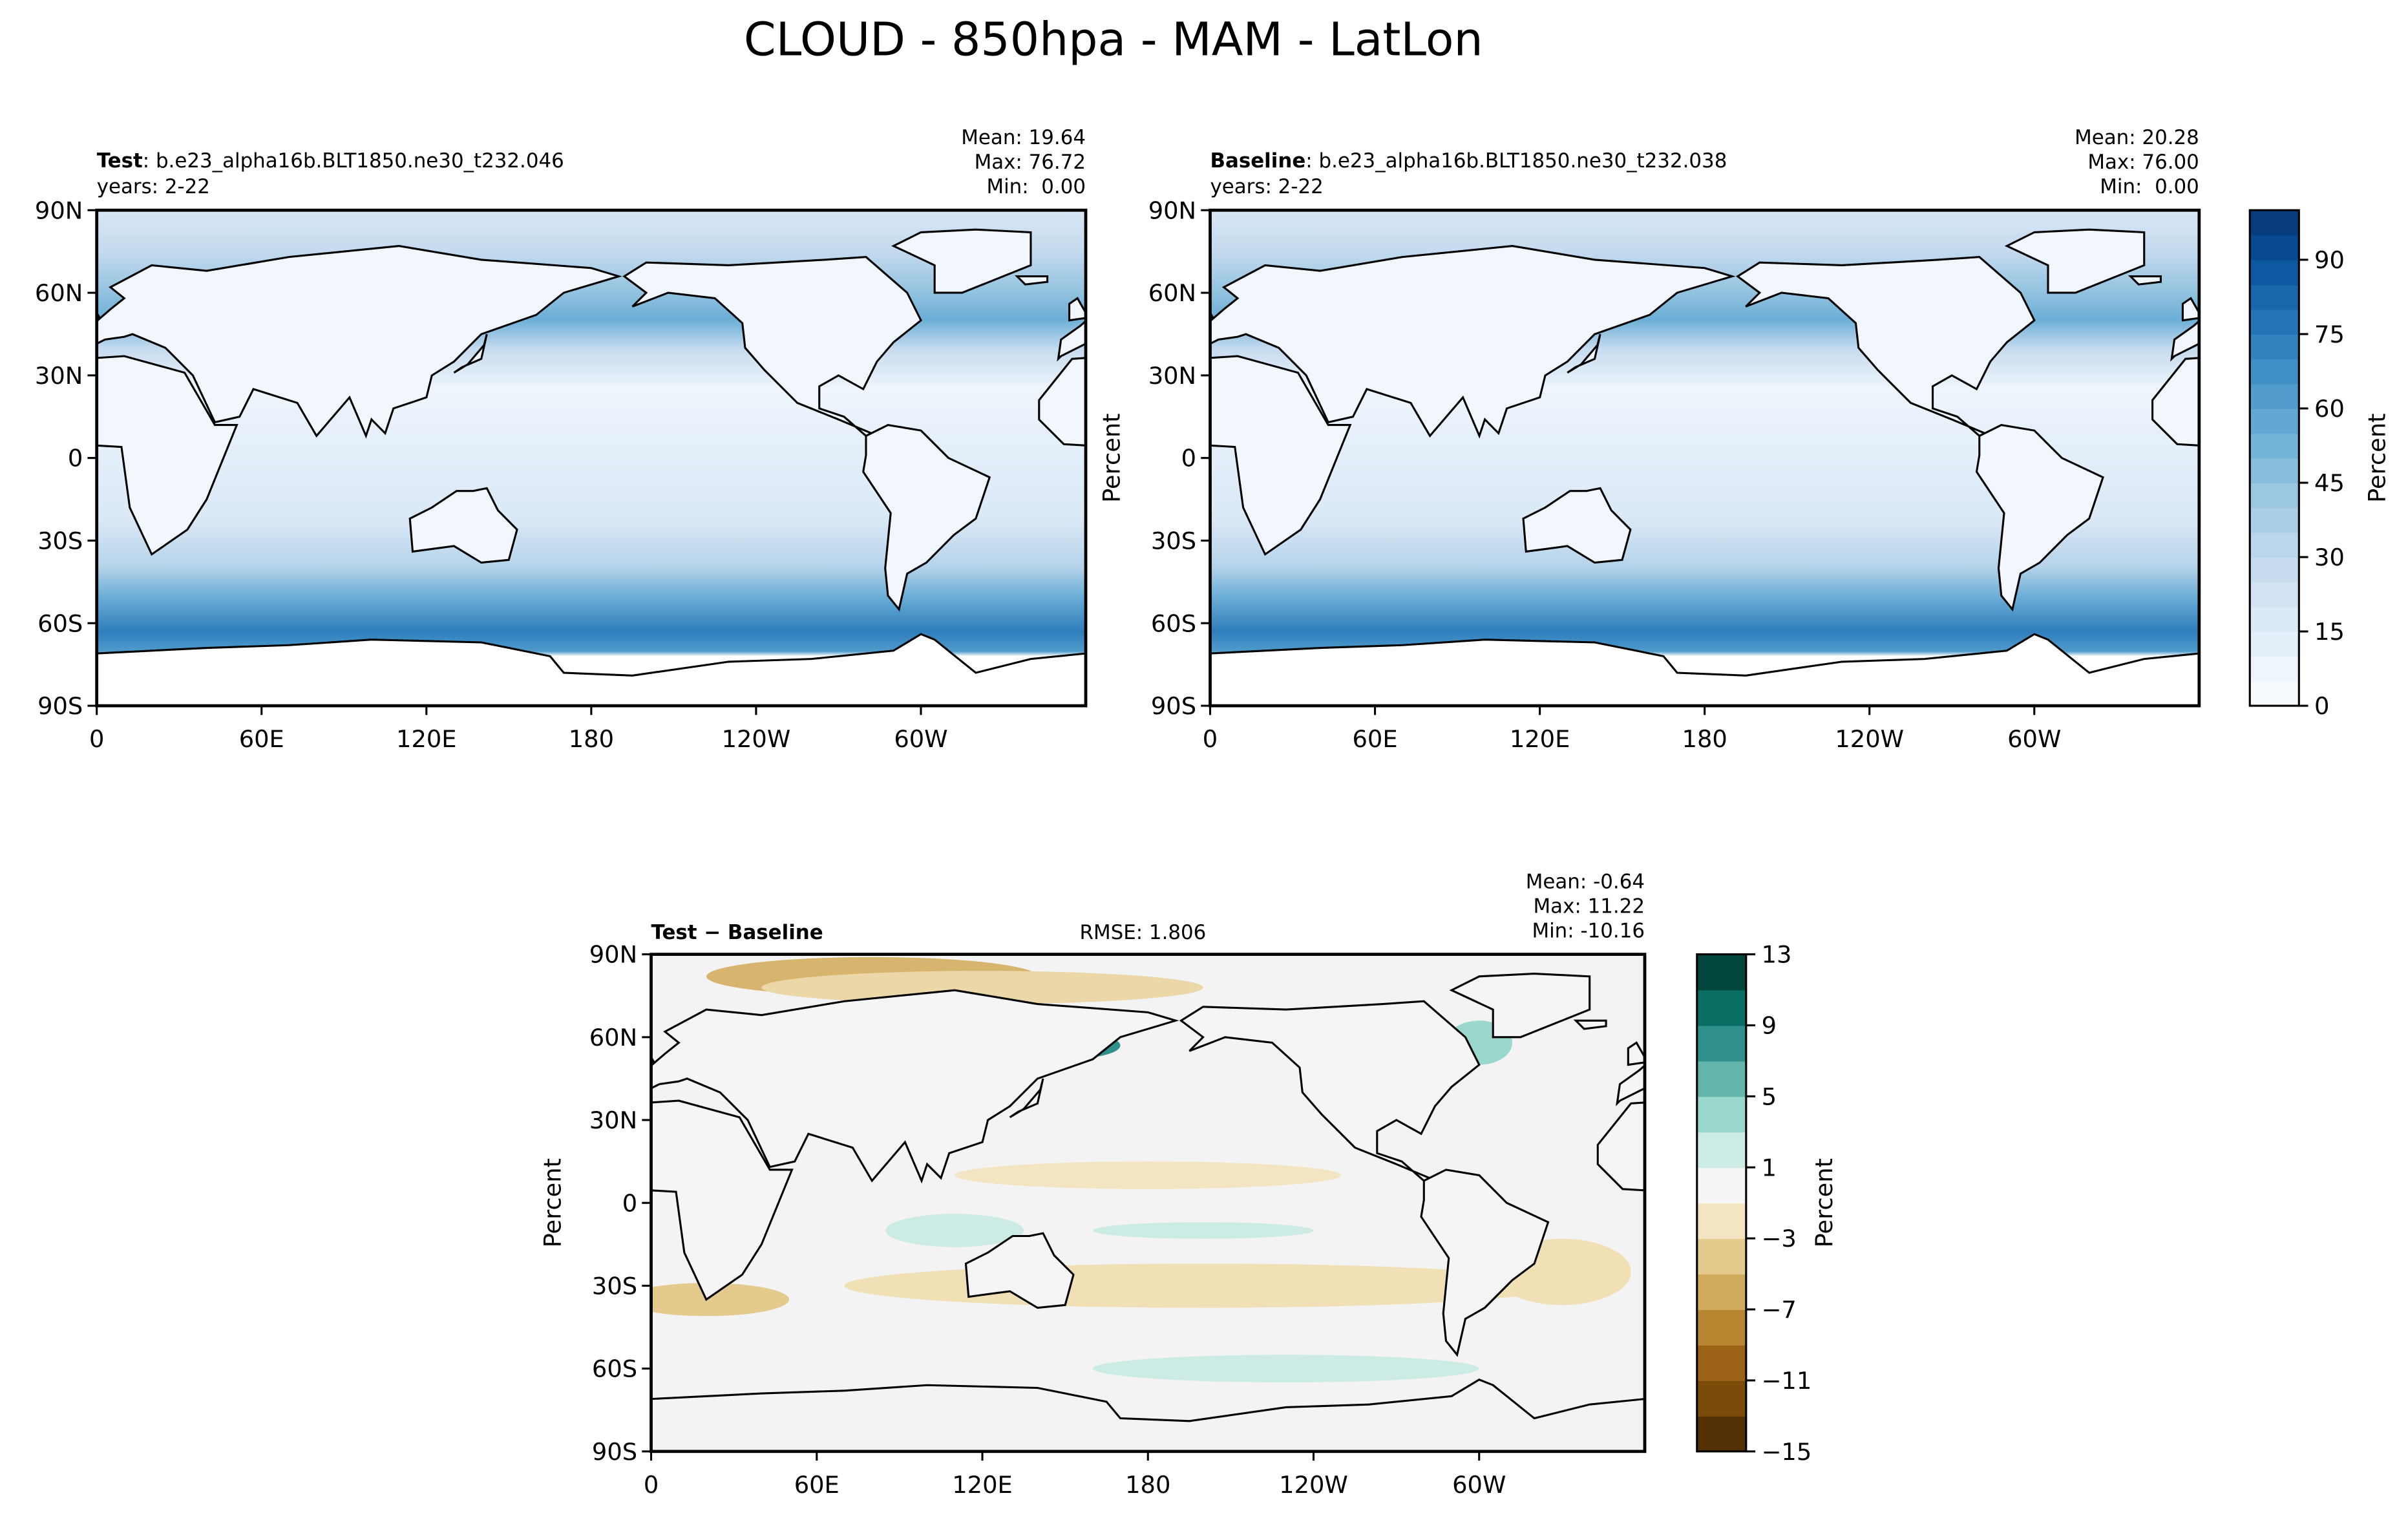 This screenshot has width=2408, height=1522. I want to click on colorbar-label: Percent, so click(2377, 457).